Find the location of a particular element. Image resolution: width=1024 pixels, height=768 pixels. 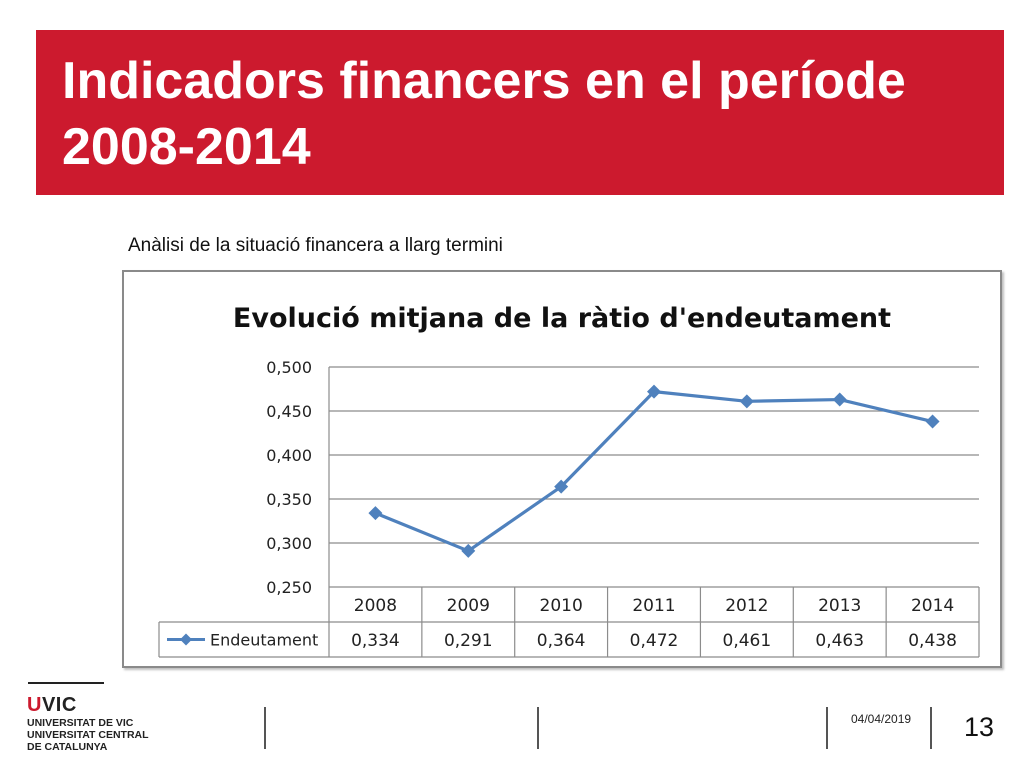

footer-rule is located at coordinates (66, 683).